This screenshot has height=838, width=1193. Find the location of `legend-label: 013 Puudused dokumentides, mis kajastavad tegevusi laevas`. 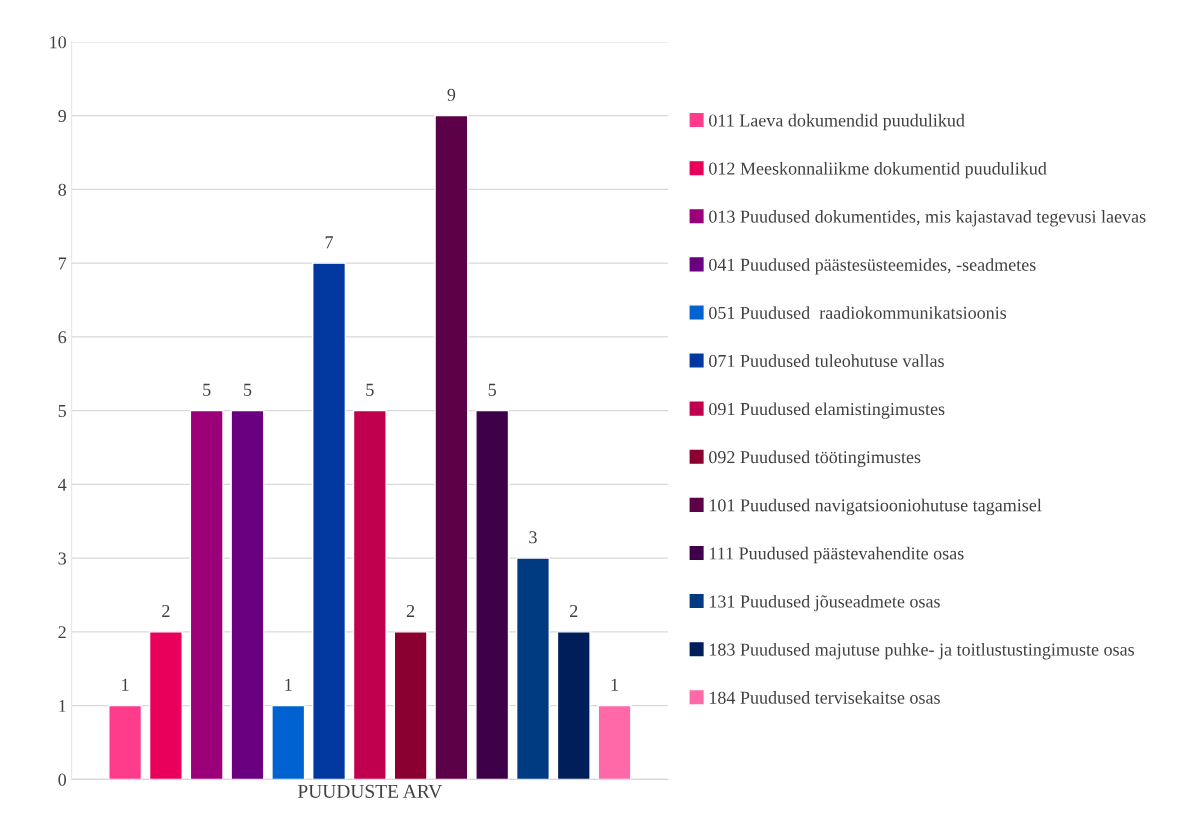

legend-label: 013 Puudused dokumentides, mis kajastavad tegevusi laevas is located at coordinates (927, 218).